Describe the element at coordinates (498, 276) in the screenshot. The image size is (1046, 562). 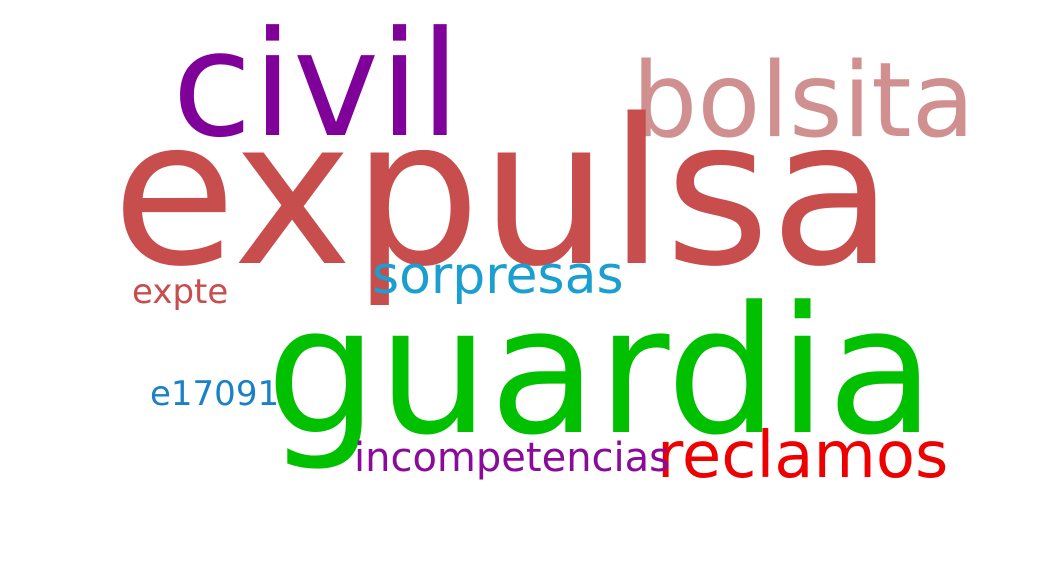
I see `word-sorpresas: sorpresas` at that location.